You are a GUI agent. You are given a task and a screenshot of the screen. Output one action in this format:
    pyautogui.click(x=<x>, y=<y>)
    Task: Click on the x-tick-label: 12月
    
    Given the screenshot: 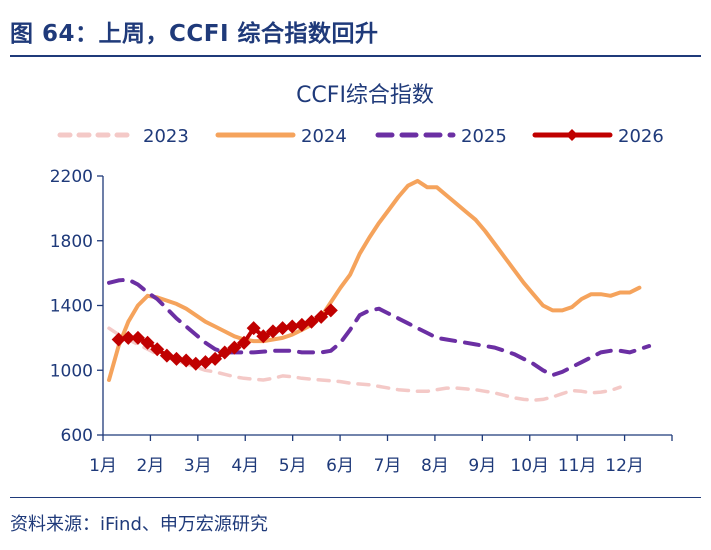 What is the action you would take?
    pyautogui.click(x=624, y=466)
    